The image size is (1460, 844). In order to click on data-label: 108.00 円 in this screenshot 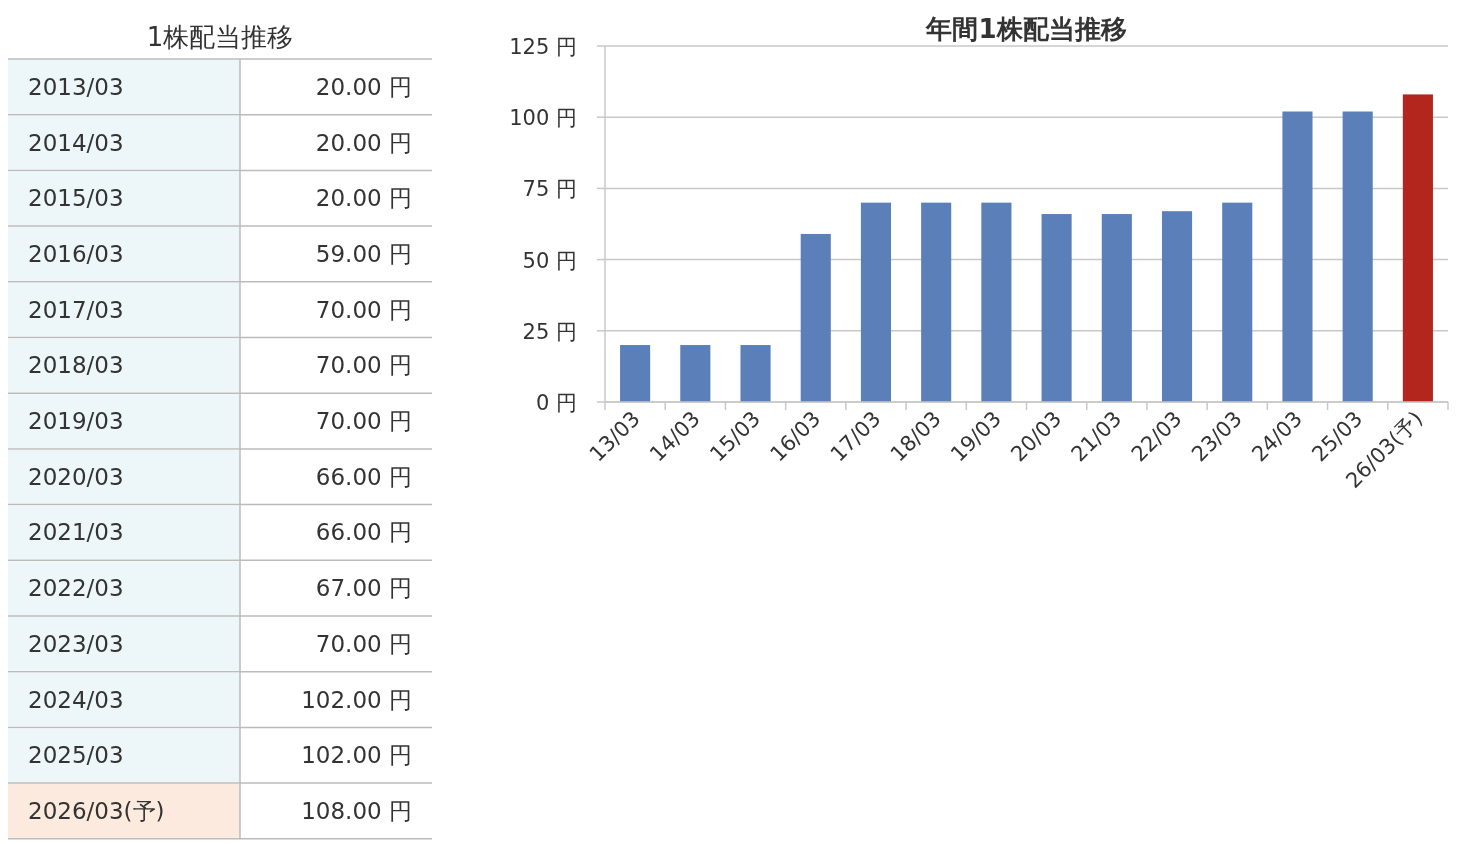, I will do `click(356, 810)`.